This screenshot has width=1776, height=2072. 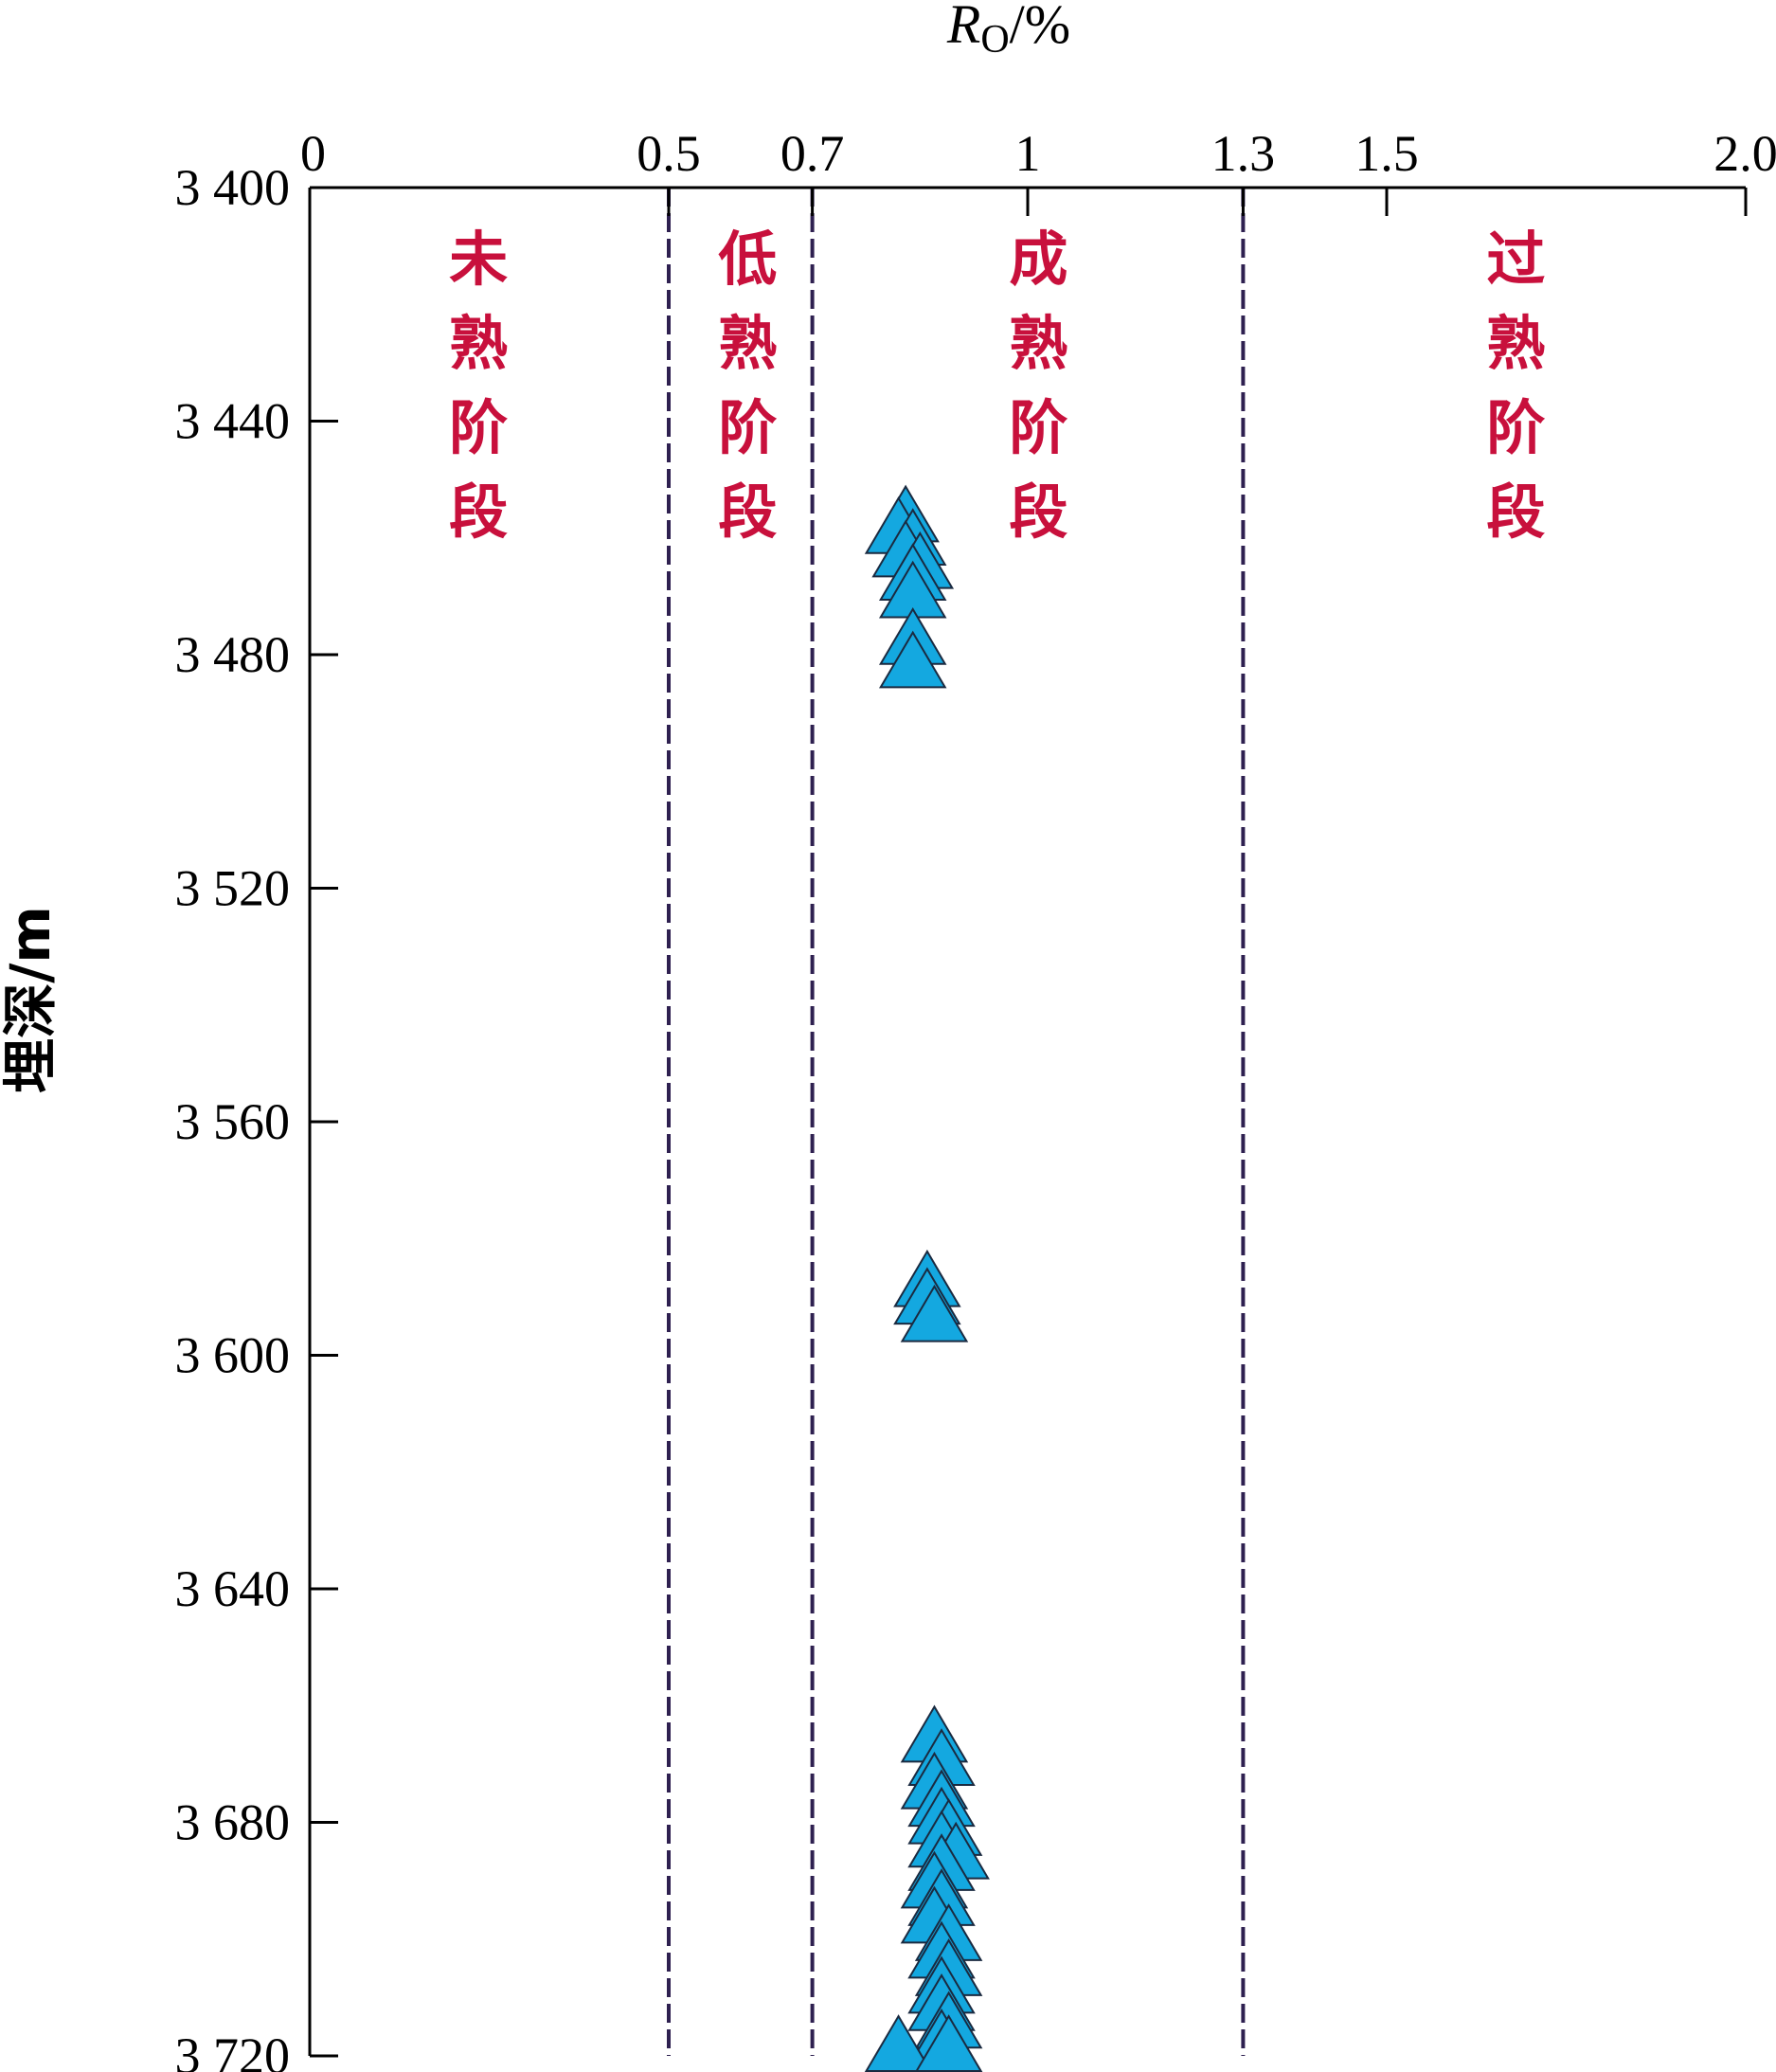 What do you see at coordinates (233, 1588) in the screenshot?
I see `y-tick-label: 3 640` at bounding box center [233, 1588].